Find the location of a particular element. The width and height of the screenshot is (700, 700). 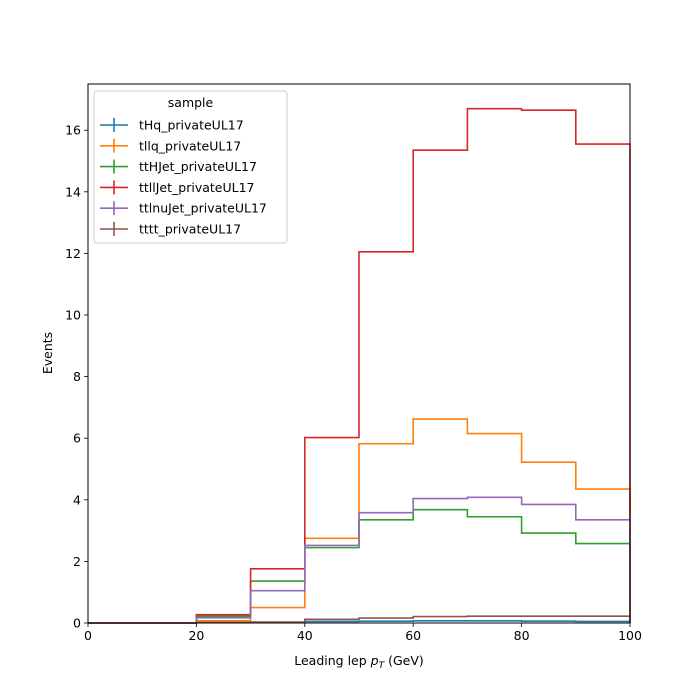

legend-label: ttllJet_privateUL17 is located at coordinates (197, 187).